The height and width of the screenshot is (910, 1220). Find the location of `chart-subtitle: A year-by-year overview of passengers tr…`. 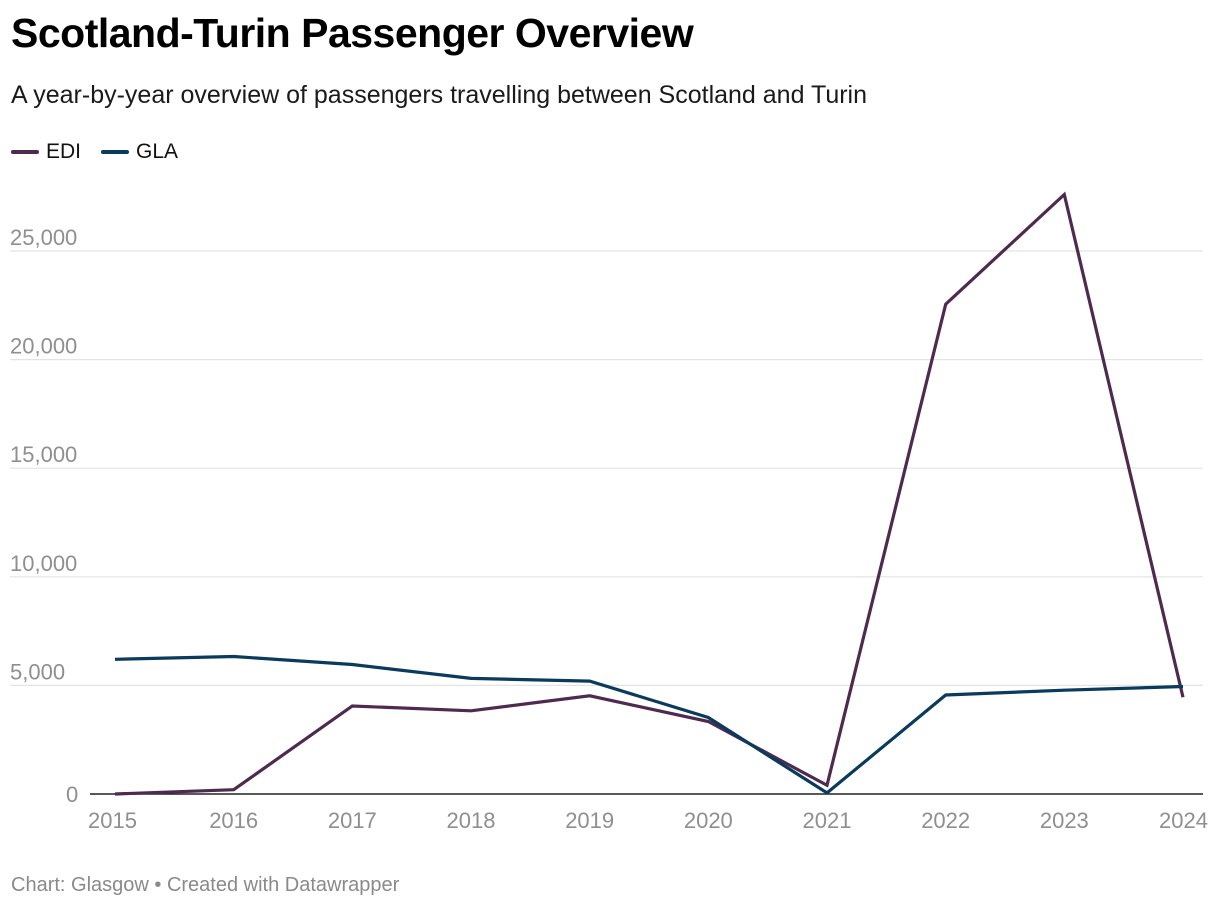

chart-subtitle: A year-by-year overview of passengers tr… is located at coordinates (439, 95).